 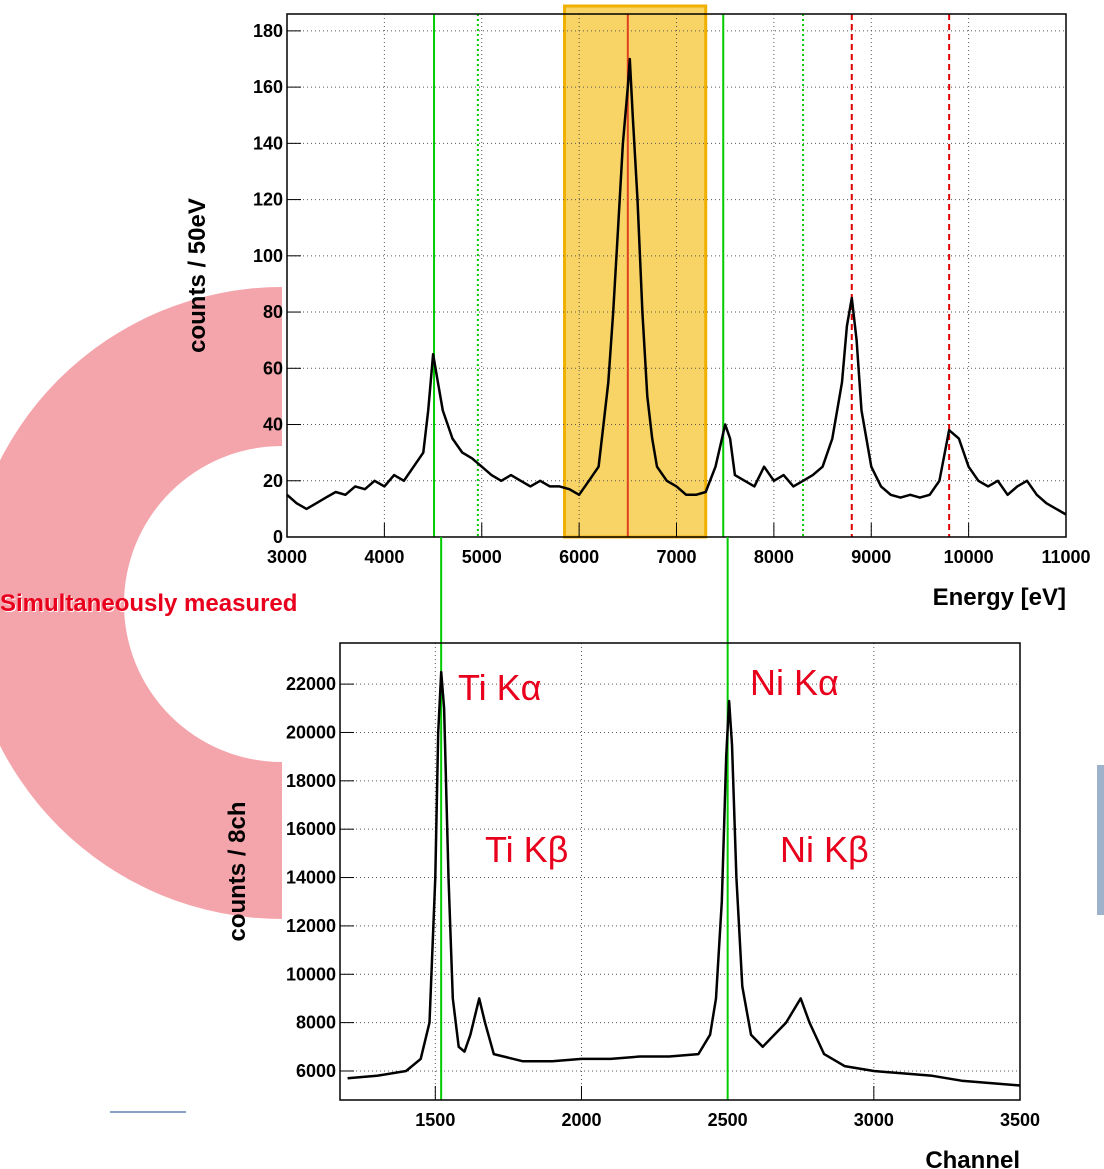 What do you see at coordinates (1020, 1120) in the screenshot?
I see `x-tick-label: 3500` at bounding box center [1020, 1120].